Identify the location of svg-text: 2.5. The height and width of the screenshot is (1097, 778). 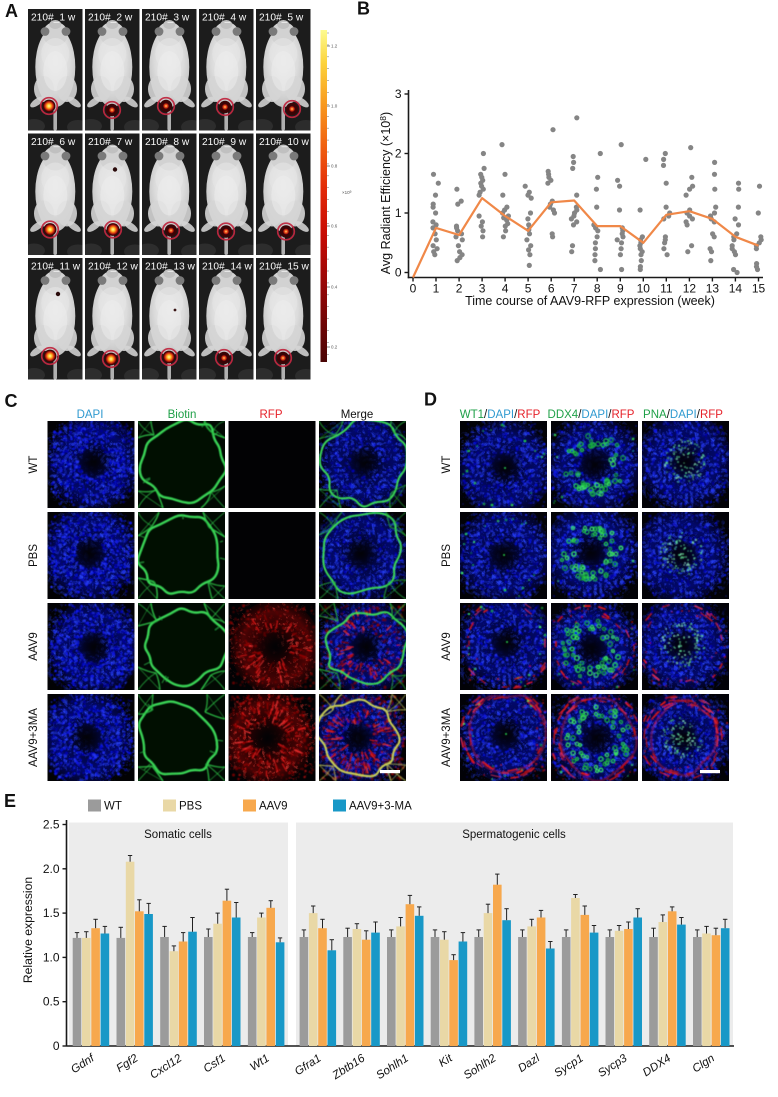
(51, 825).